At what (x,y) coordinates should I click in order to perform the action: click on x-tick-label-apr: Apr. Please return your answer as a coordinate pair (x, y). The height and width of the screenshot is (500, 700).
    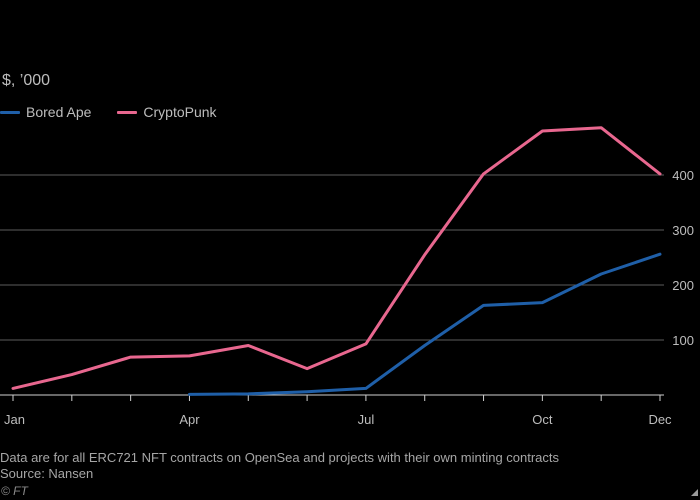
    Looking at the image, I should click on (189, 419).